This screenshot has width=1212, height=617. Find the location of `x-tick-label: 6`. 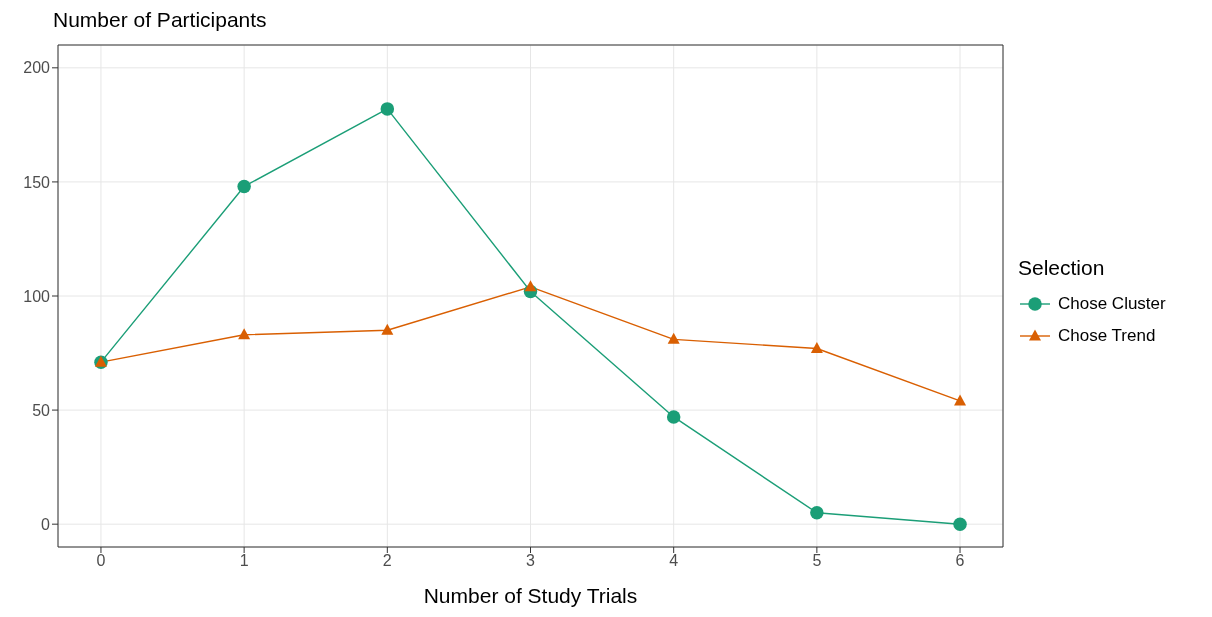

x-tick-label: 6 is located at coordinates (960, 561).